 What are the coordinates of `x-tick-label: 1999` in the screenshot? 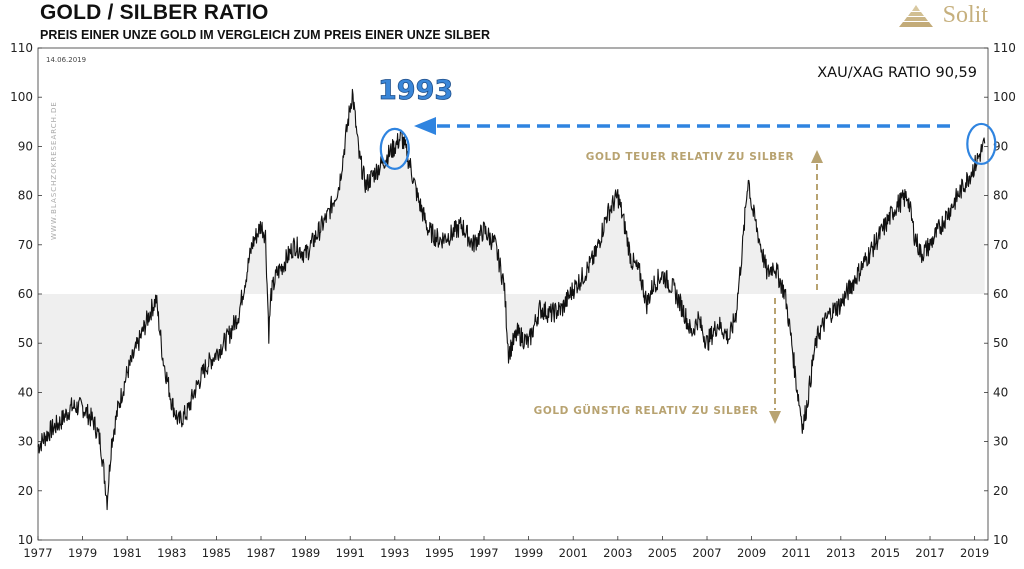 It's located at (528, 553).